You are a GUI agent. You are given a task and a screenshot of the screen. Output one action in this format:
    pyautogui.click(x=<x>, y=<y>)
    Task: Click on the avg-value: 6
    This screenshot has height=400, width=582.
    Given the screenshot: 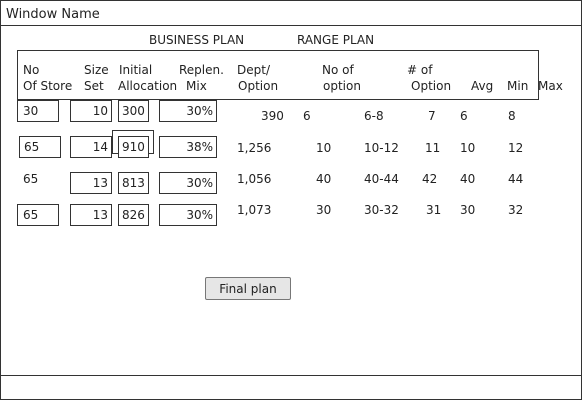 What is the action you would take?
    pyautogui.click(x=464, y=116)
    